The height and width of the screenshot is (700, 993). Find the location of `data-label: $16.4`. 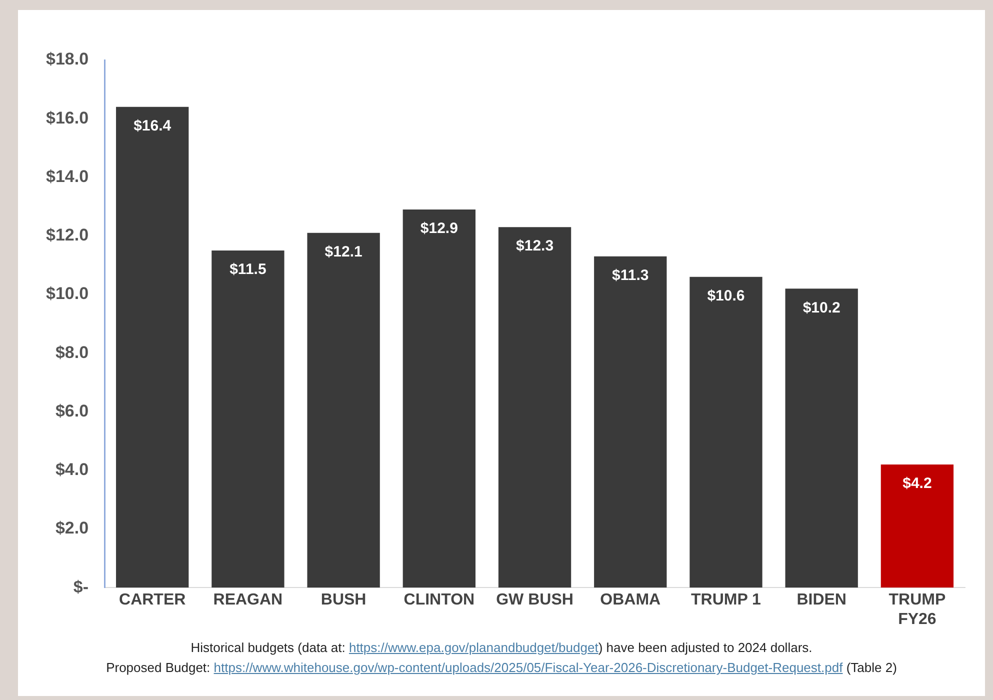

data-label: $16.4 is located at coordinates (153, 126).